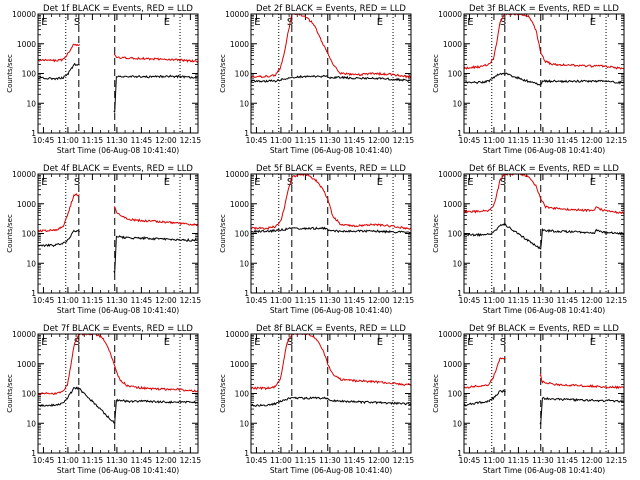 This screenshot has height=480, width=640. What do you see at coordinates (331, 9) in the screenshot?
I see `panel-title: Det 2f BLACK = Events, RED = LLD` at bounding box center [331, 9].